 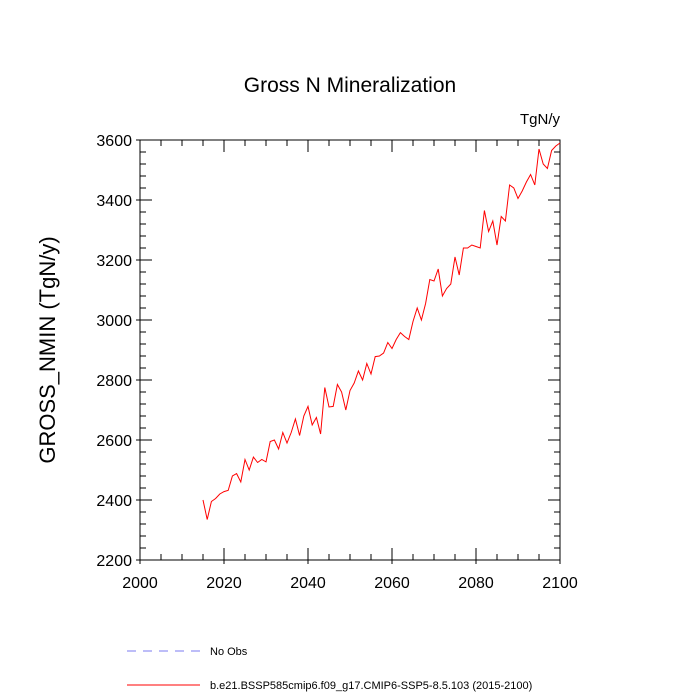 I want to click on x-tick-labels: 2000 2020 2040 2060 2080 2100, so click(x=350, y=583).